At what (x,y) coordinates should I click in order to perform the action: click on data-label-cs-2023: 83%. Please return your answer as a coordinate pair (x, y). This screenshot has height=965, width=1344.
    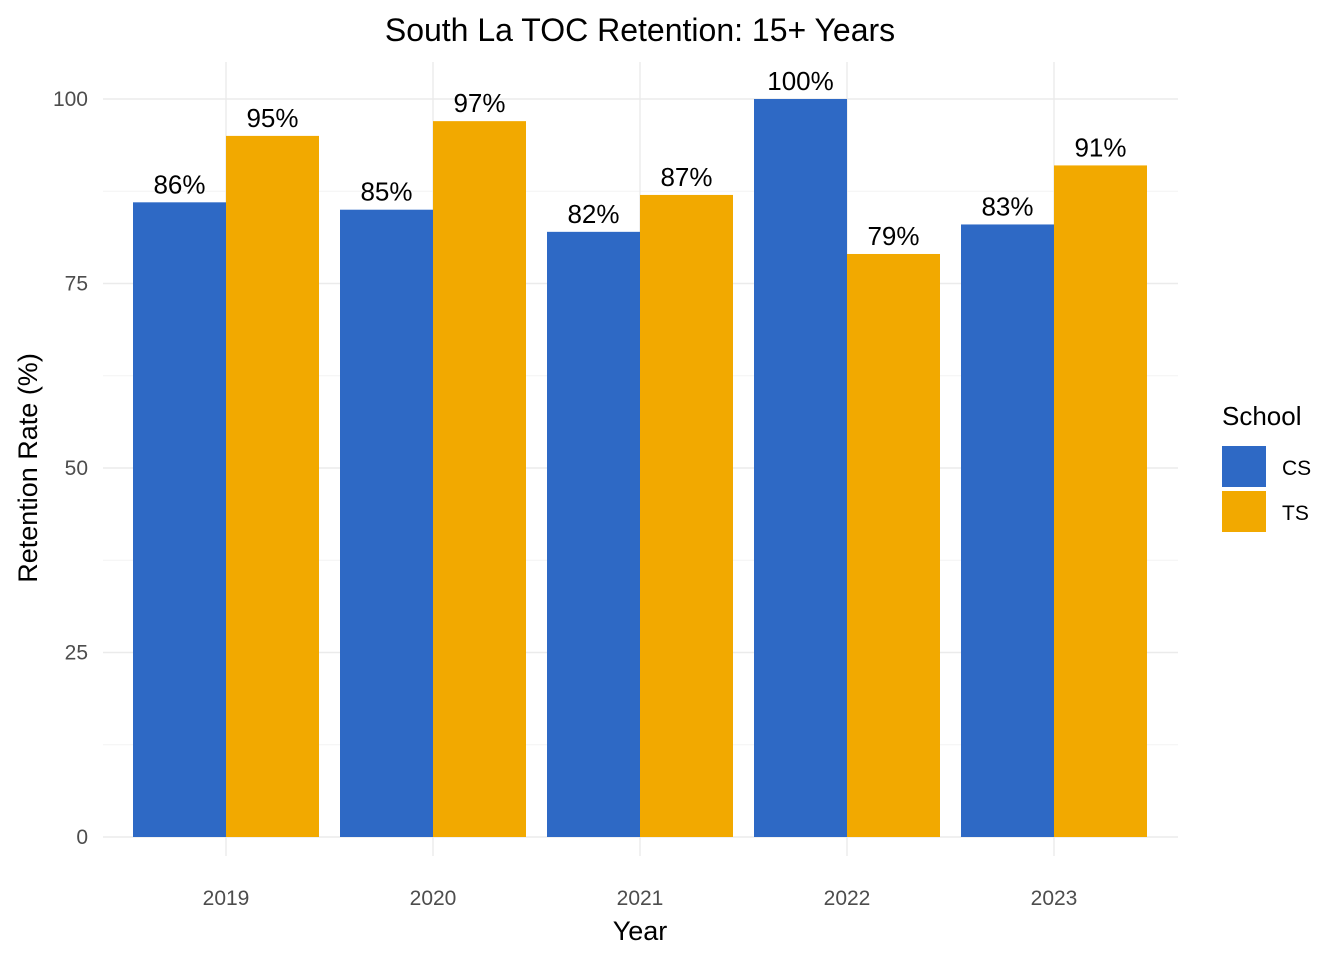
    Looking at the image, I should click on (1007, 206).